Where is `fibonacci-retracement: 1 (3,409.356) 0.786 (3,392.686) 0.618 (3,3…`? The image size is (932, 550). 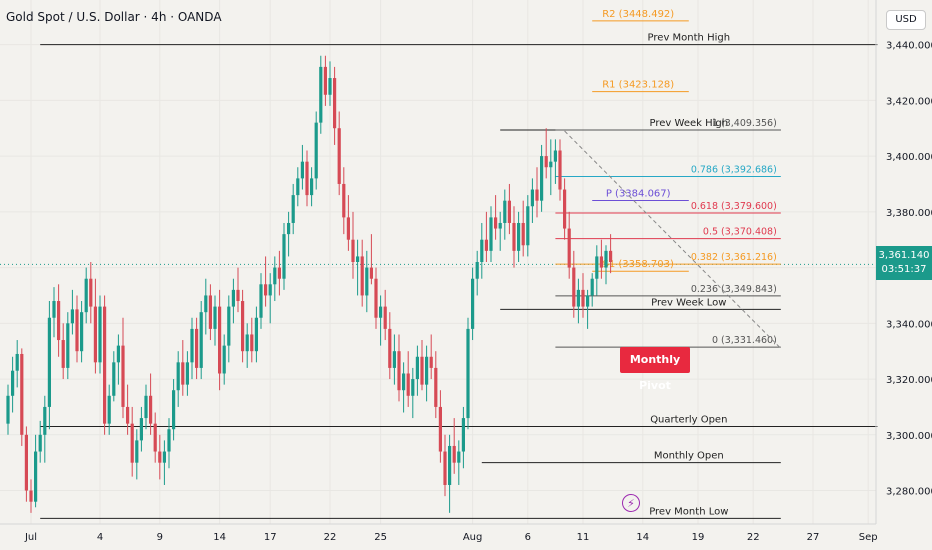
fibonacci-retracement: 1 (3,409.356) 0.786 (3,392.686) 0.618 (3,3… is located at coordinates (668, 233).